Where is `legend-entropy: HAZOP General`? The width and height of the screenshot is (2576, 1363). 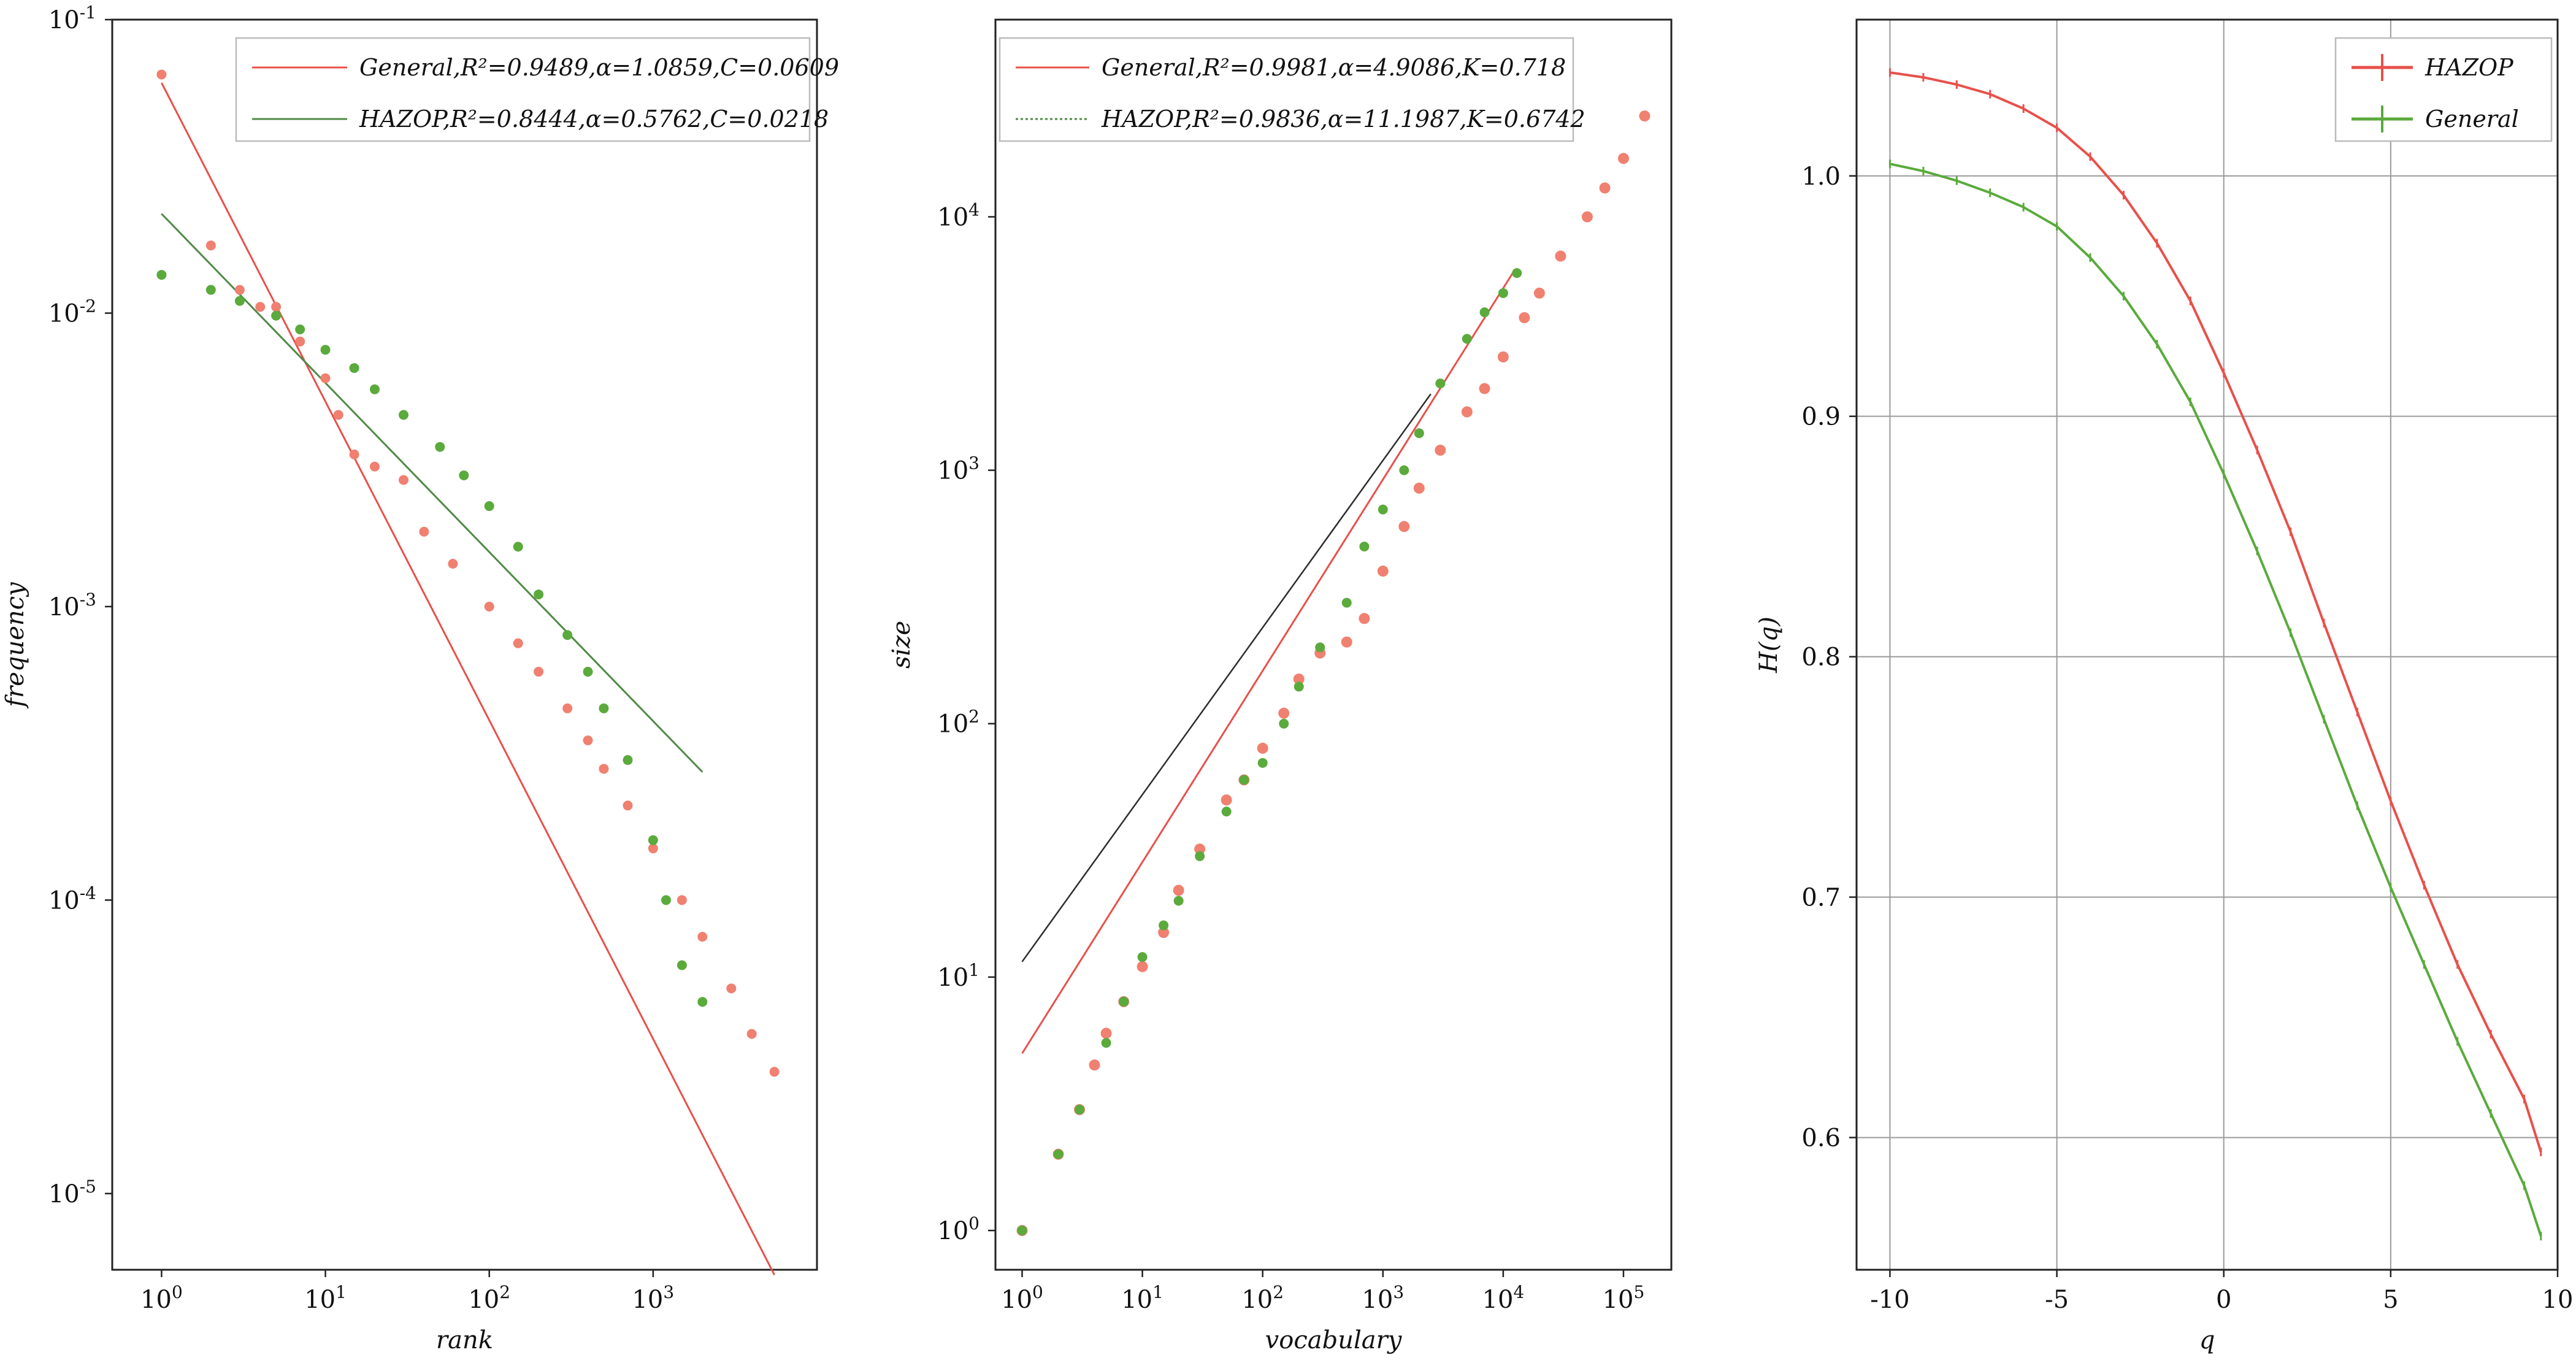 legend-entropy: HAZOP General is located at coordinates (2443, 89).